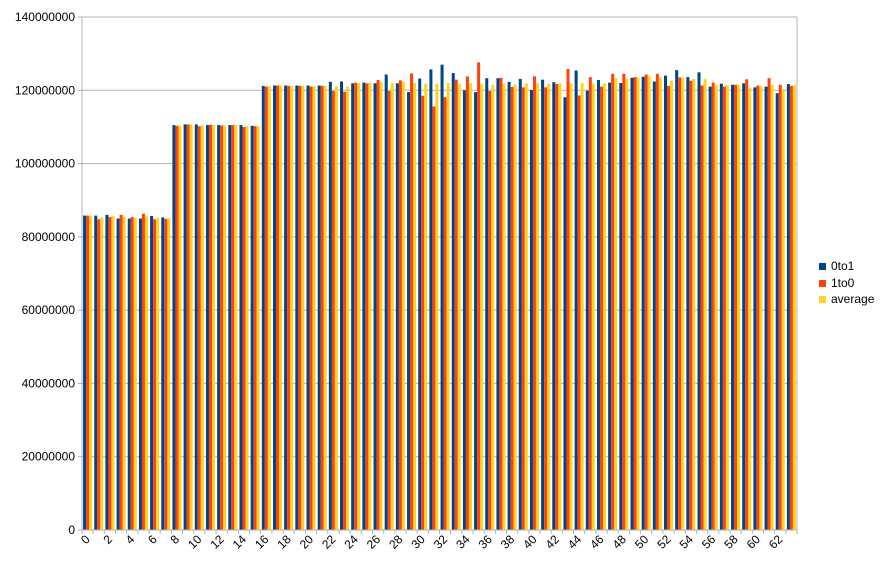  Describe the element at coordinates (351, 542) in the screenshot. I see `x-tick-label: 24` at that location.